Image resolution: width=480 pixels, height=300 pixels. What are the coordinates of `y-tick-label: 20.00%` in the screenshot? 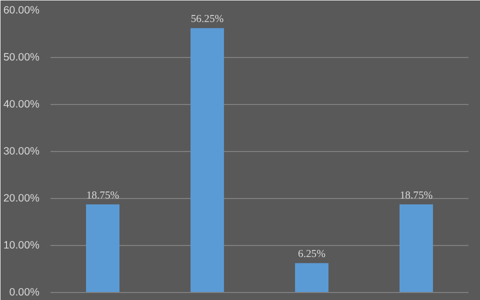 It's located at (21, 198).